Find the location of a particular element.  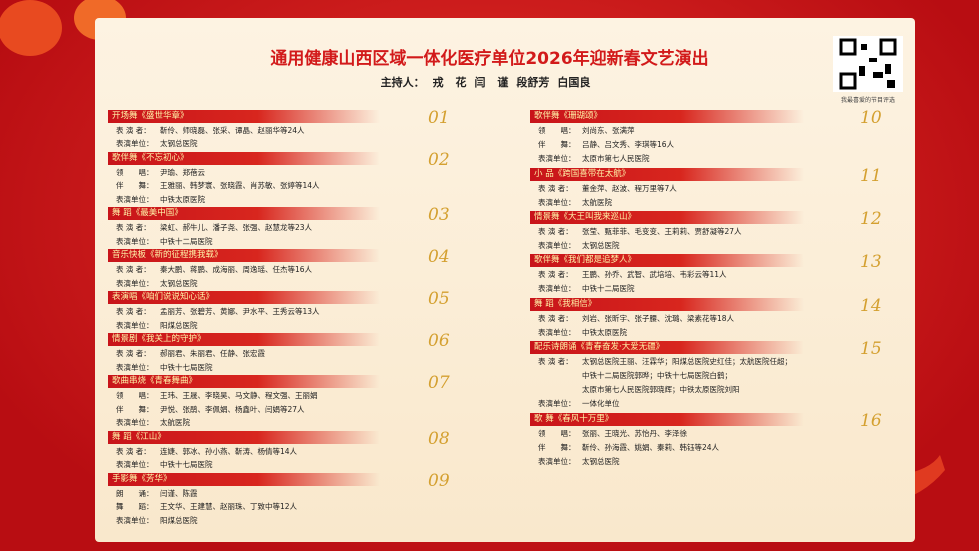

qr-caption: 我最喜爱的节目评选 is located at coordinates (867, 100).